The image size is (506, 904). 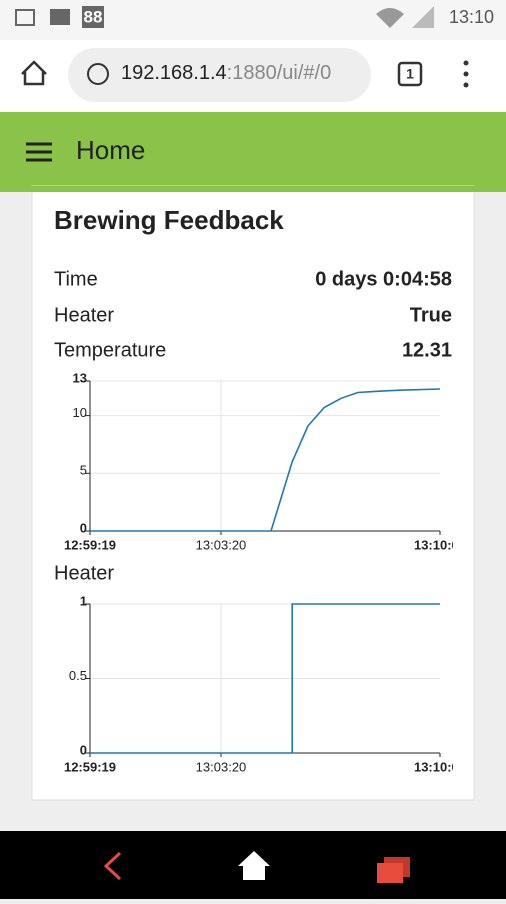 I want to click on row-label: Heater, so click(x=84, y=315).